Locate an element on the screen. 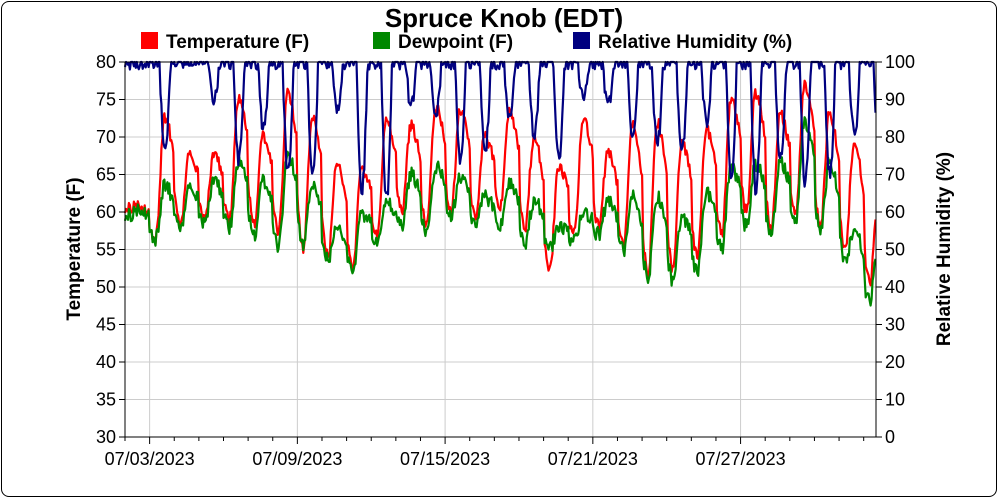  y2-tick-label: 30 is located at coordinates (895, 325).